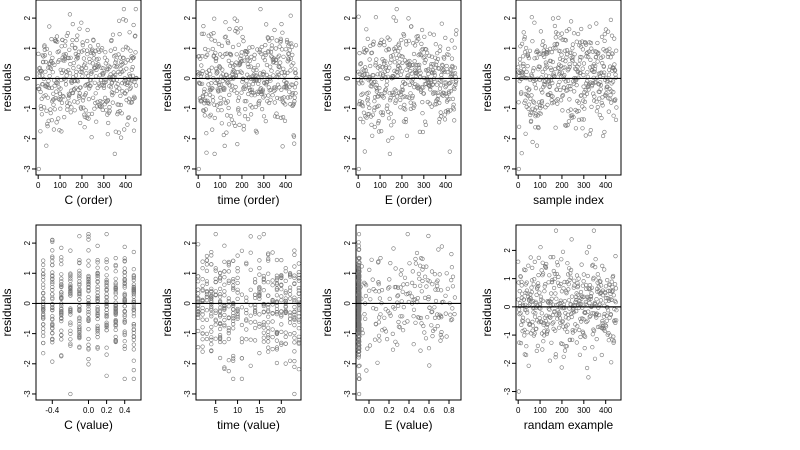 Image resolution: width=800 pixels, height=450 pixels. Describe the element at coordinates (380, 185) in the screenshot. I see `x-tick-label: 100` at that location.